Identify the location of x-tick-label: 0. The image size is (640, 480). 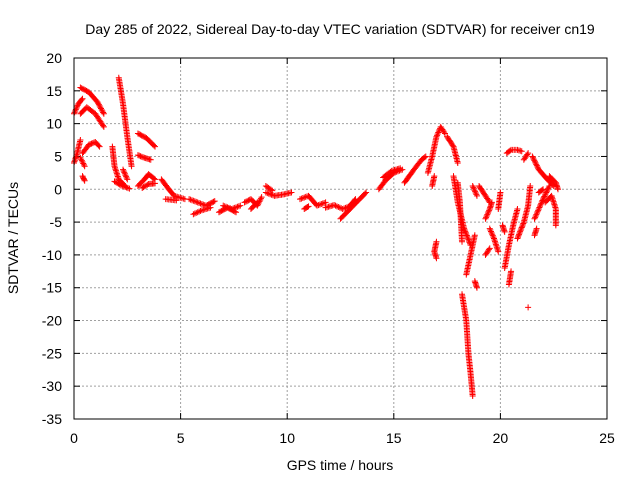
(74, 438).